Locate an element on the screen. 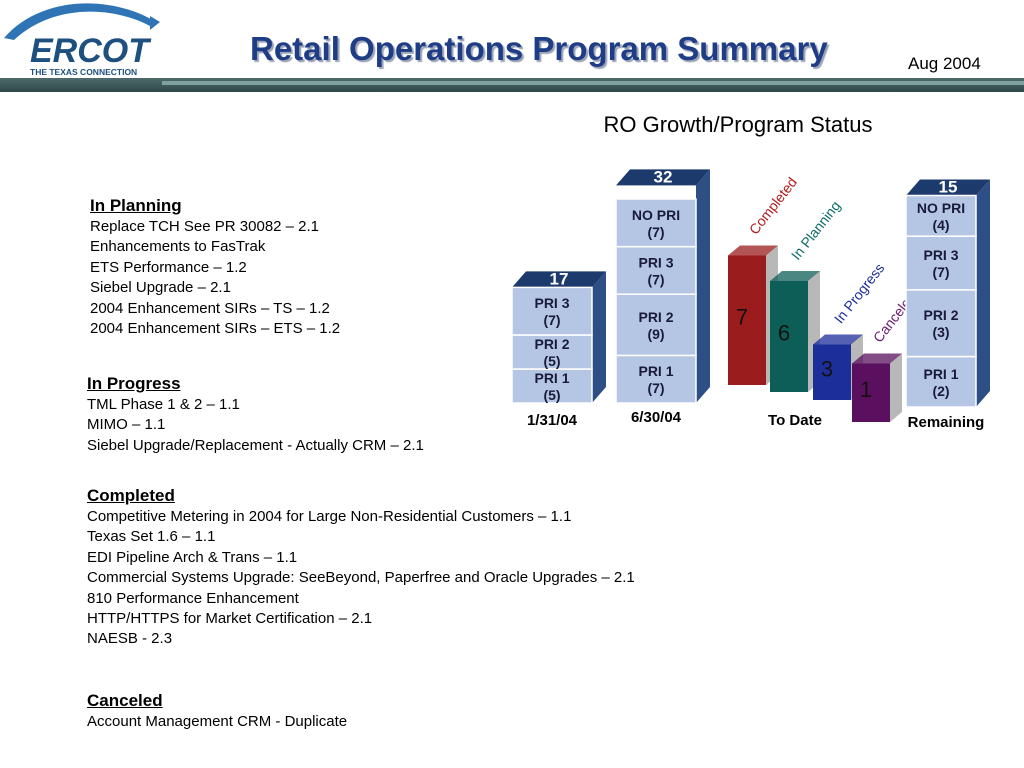  in-planning-heading: In Planning is located at coordinates (136, 205).